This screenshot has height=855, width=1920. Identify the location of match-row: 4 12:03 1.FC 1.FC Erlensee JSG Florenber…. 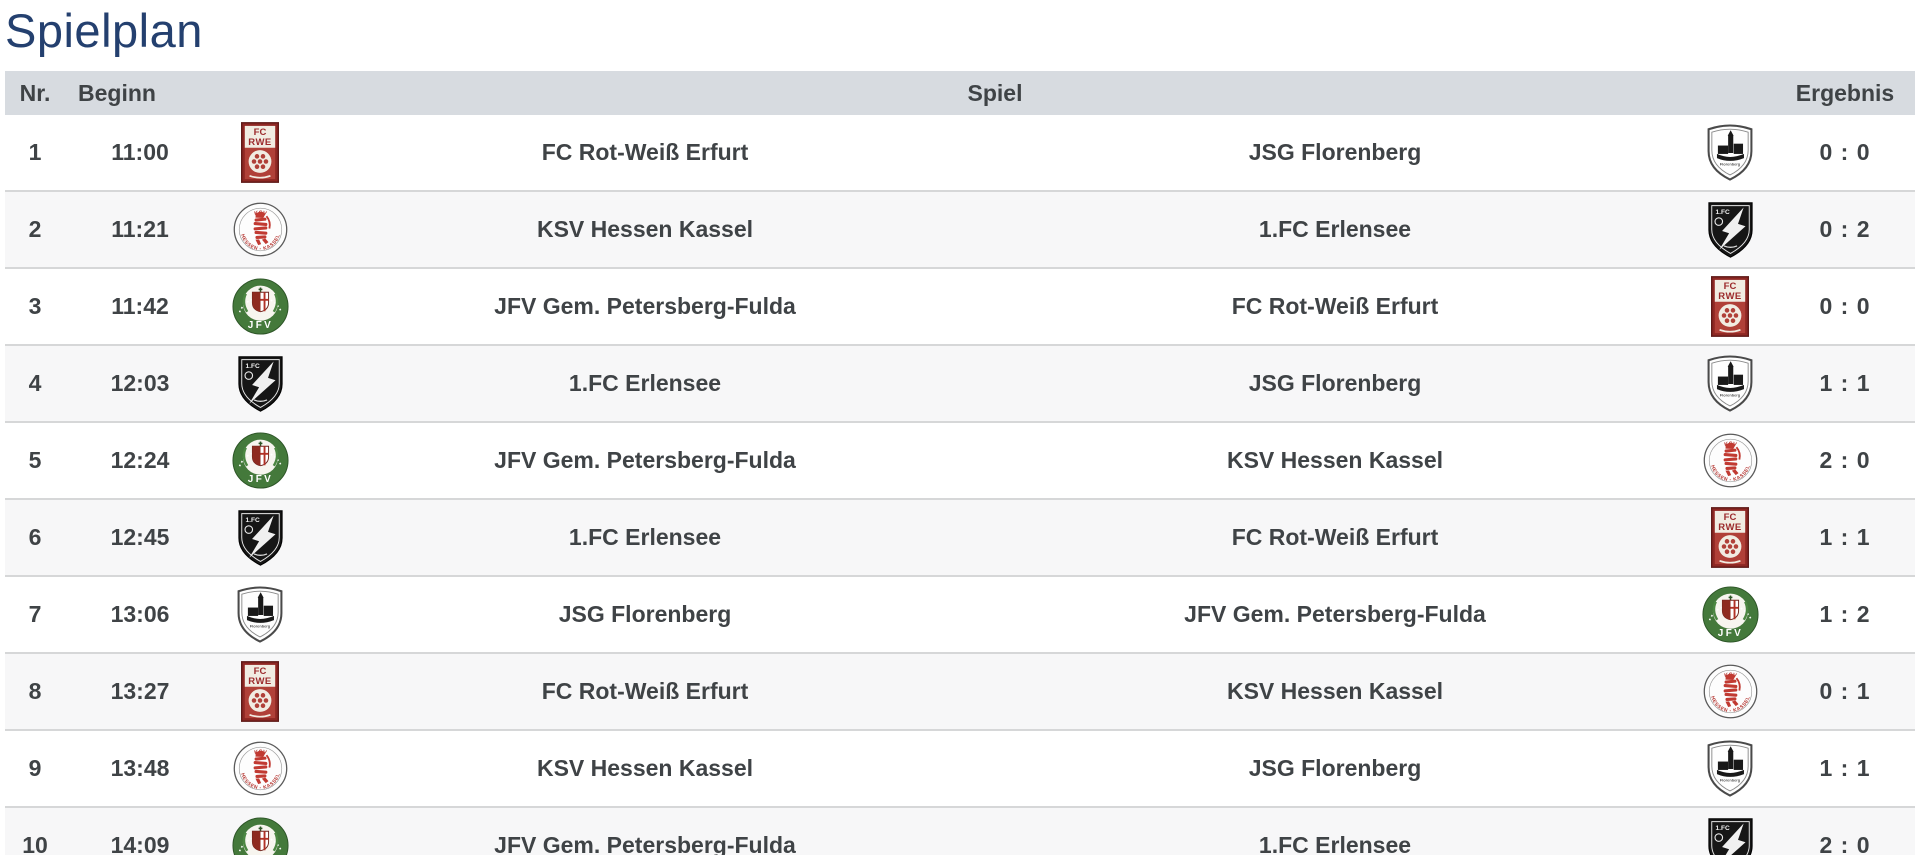
(960, 384).